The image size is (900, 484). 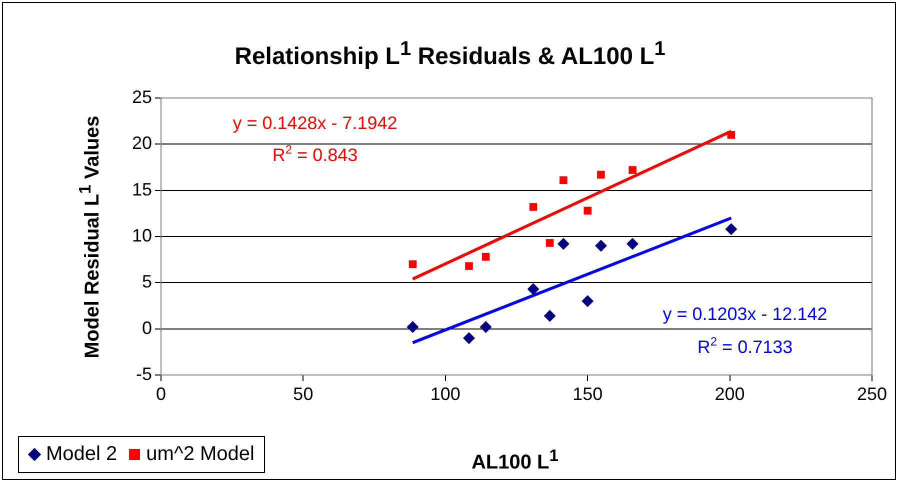 I want to click on x-tick-label: 250, so click(x=872, y=394).